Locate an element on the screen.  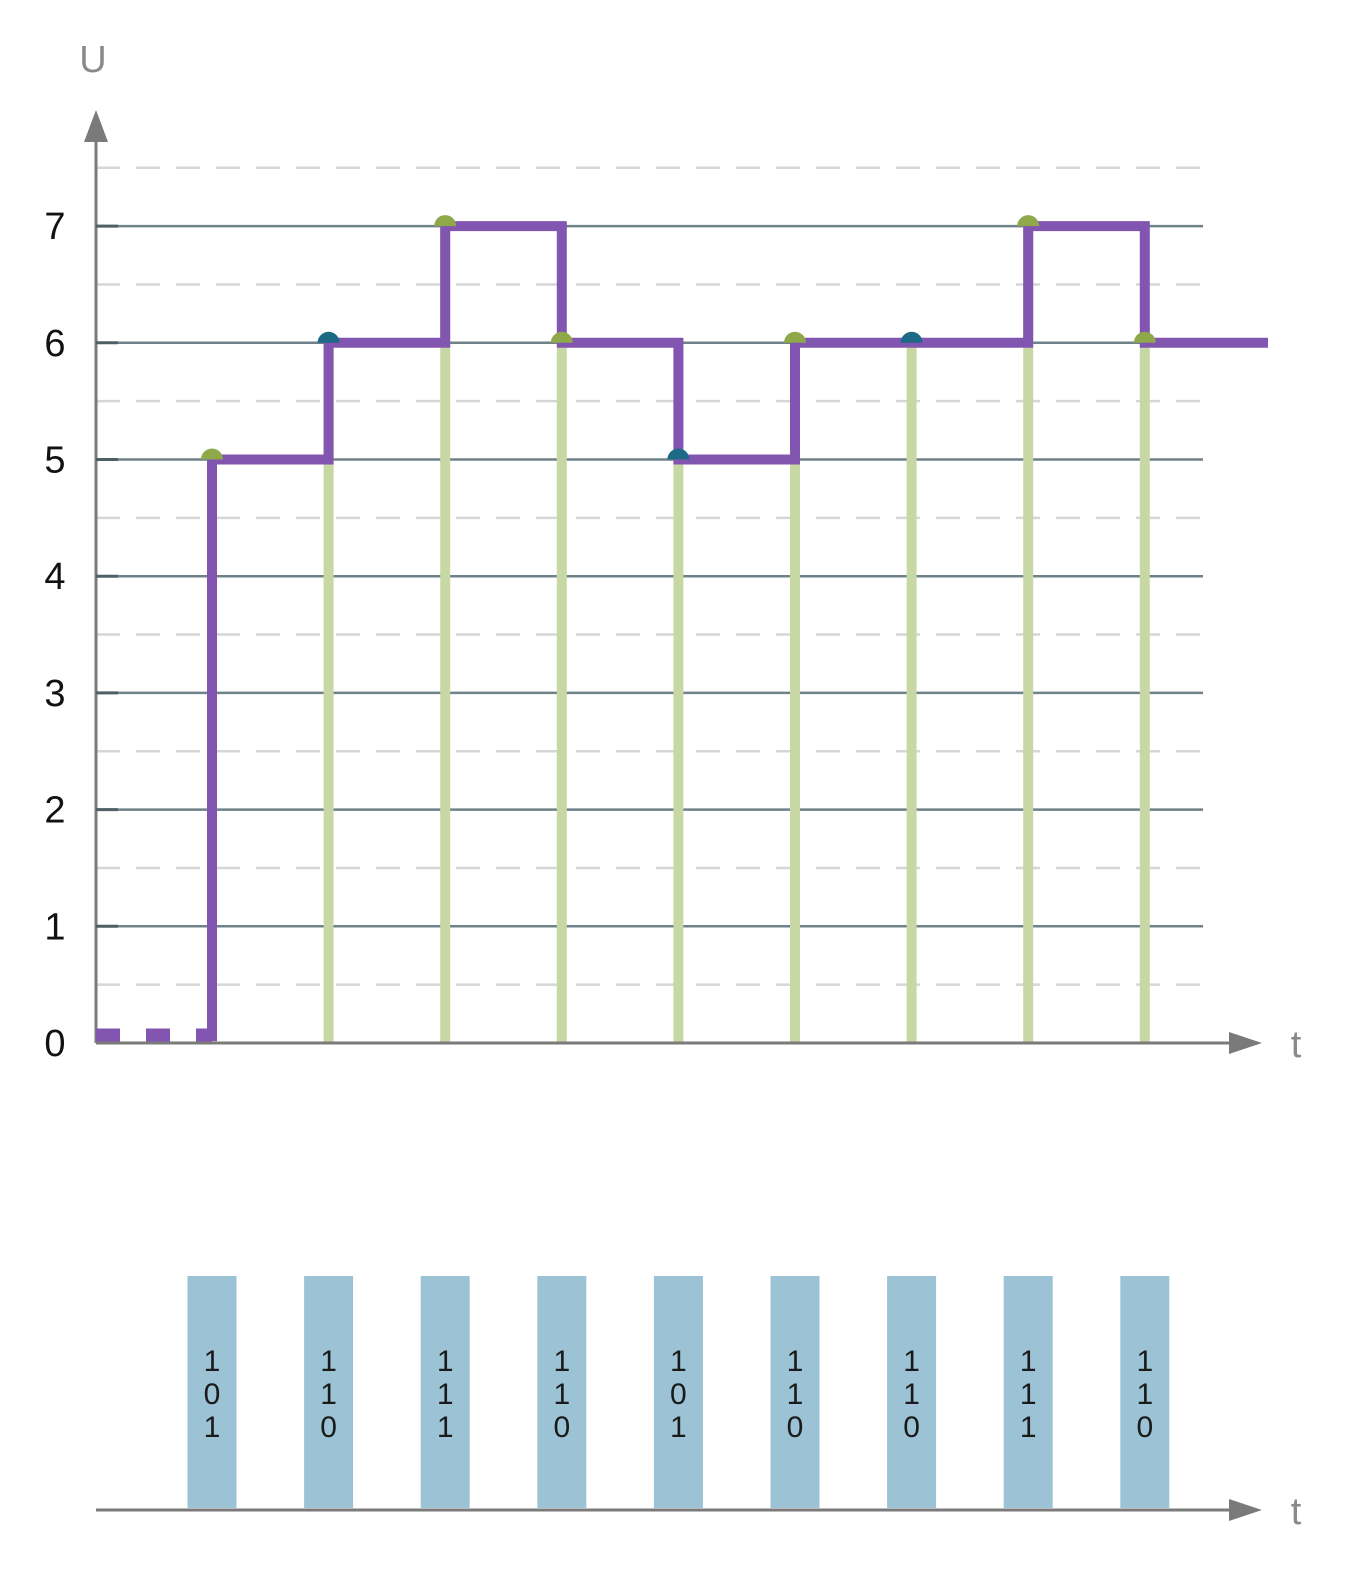
x-axis-label: t is located at coordinates (1296, 1045).